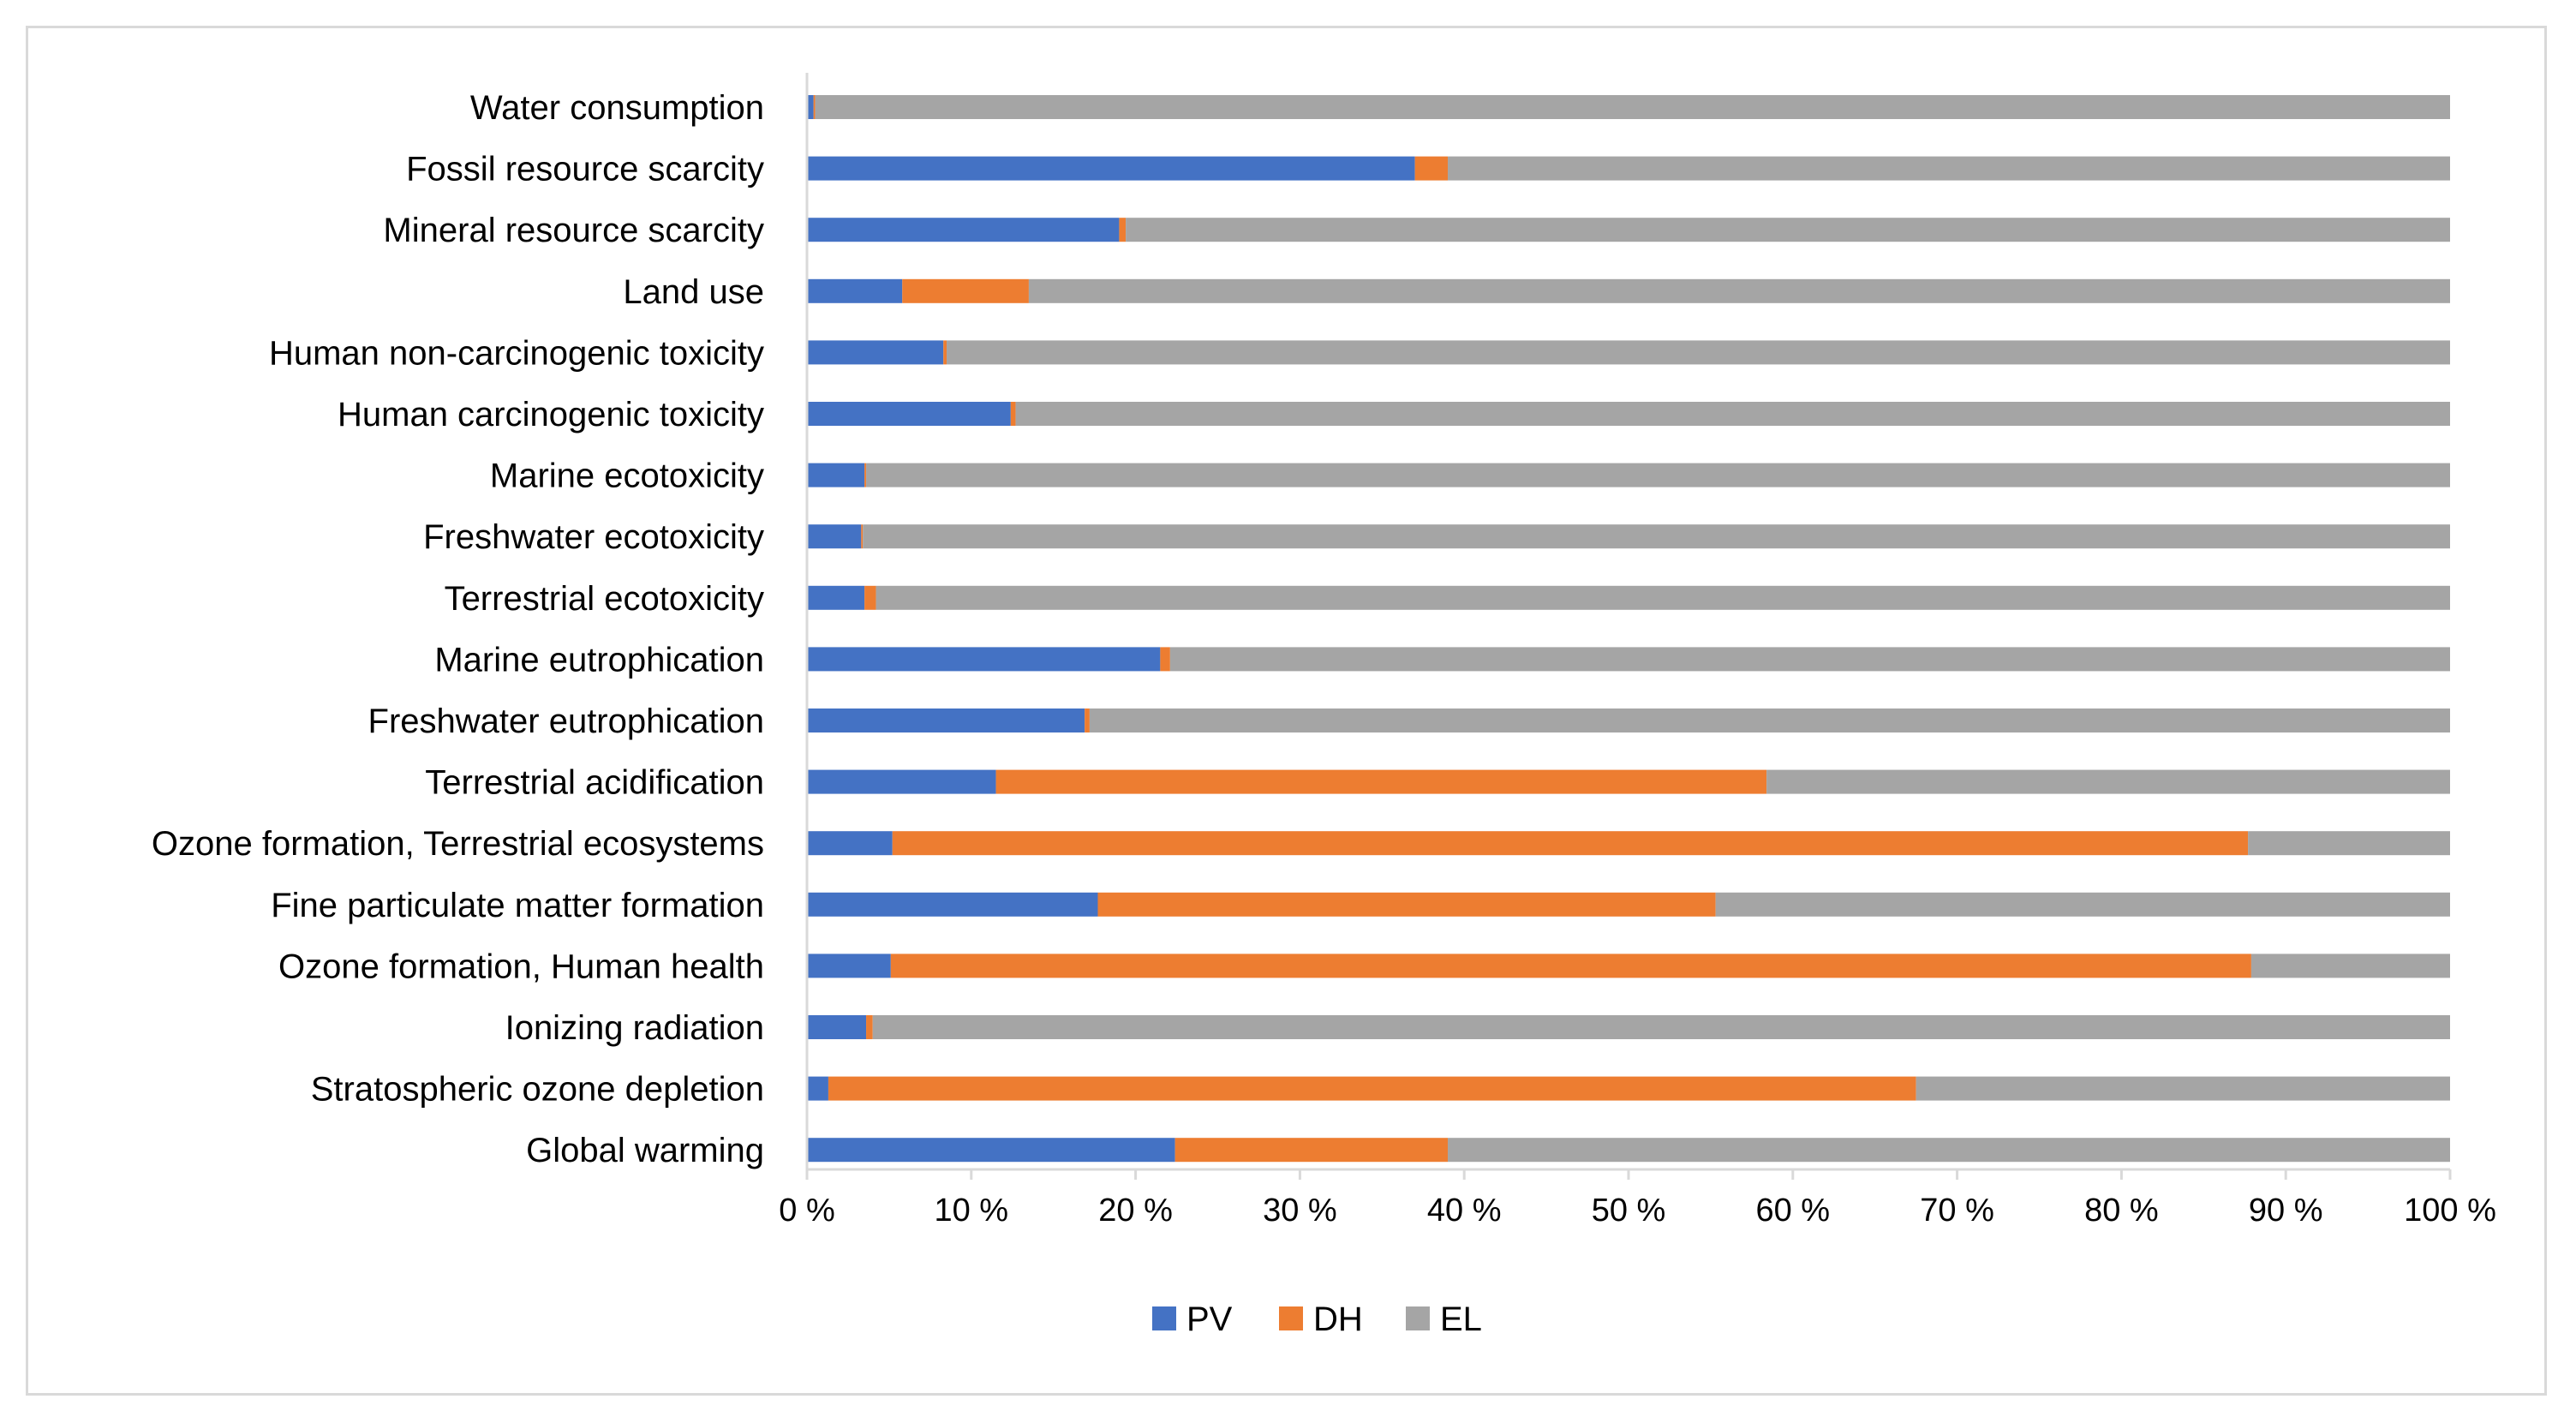  What do you see at coordinates (617, 108) in the screenshot?
I see `category-label: Water consumption` at bounding box center [617, 108].